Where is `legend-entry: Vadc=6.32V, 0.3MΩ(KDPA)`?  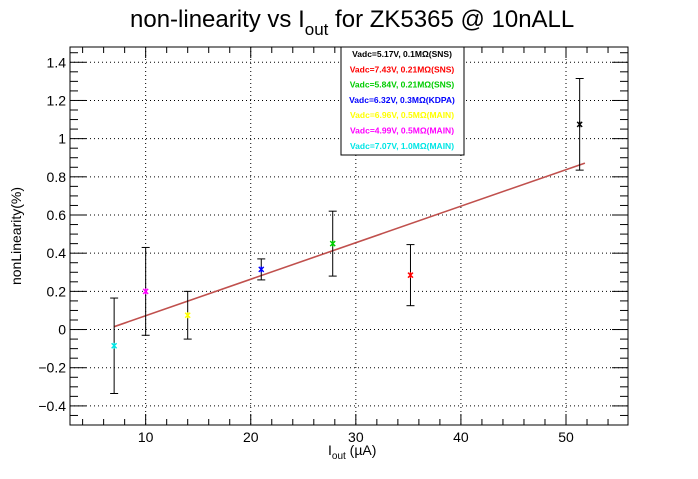 legend-entry: Vadc=6.32V, 0.3MΩ(KDPA) is located at coordinates (402, 100).